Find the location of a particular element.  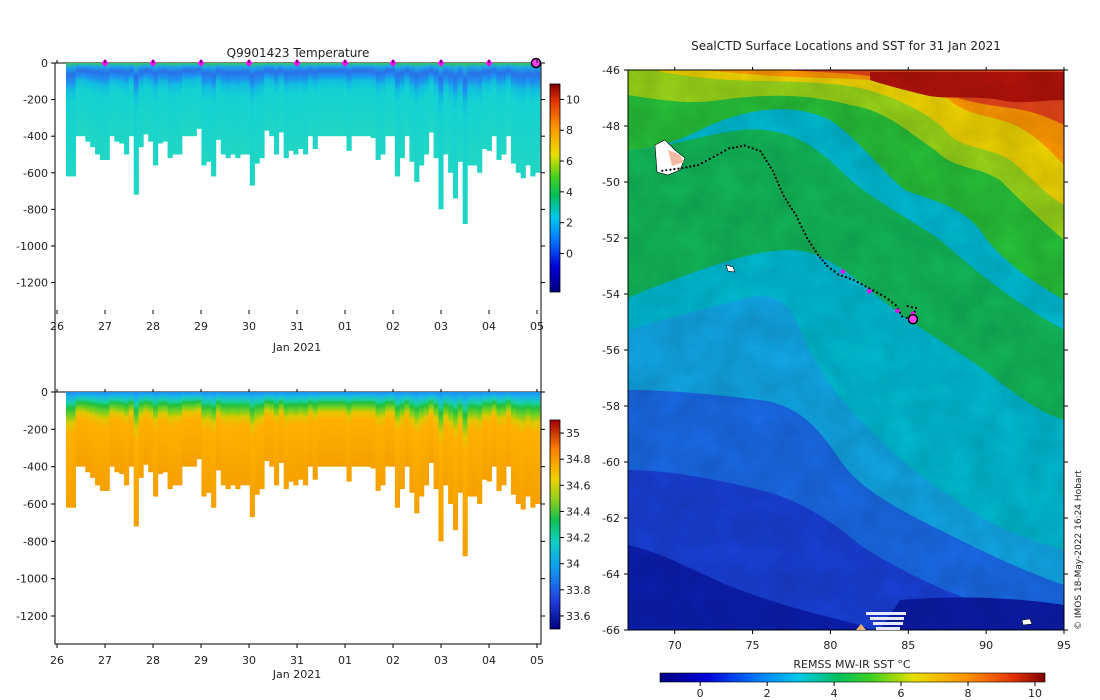

x-tick-label: 29 is located at coordinates (201, 326).